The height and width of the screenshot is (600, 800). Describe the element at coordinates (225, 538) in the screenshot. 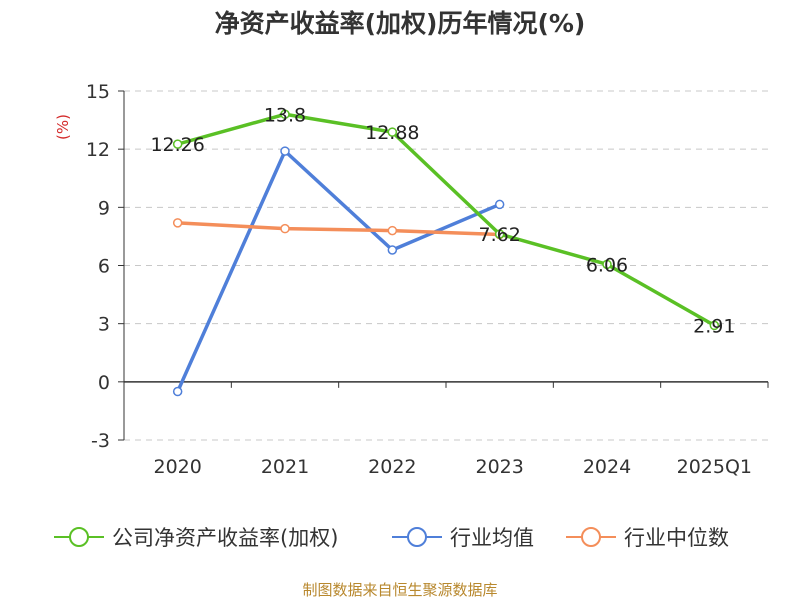

I see `legend-label: 公司净资产收益率(加权)` at that location.